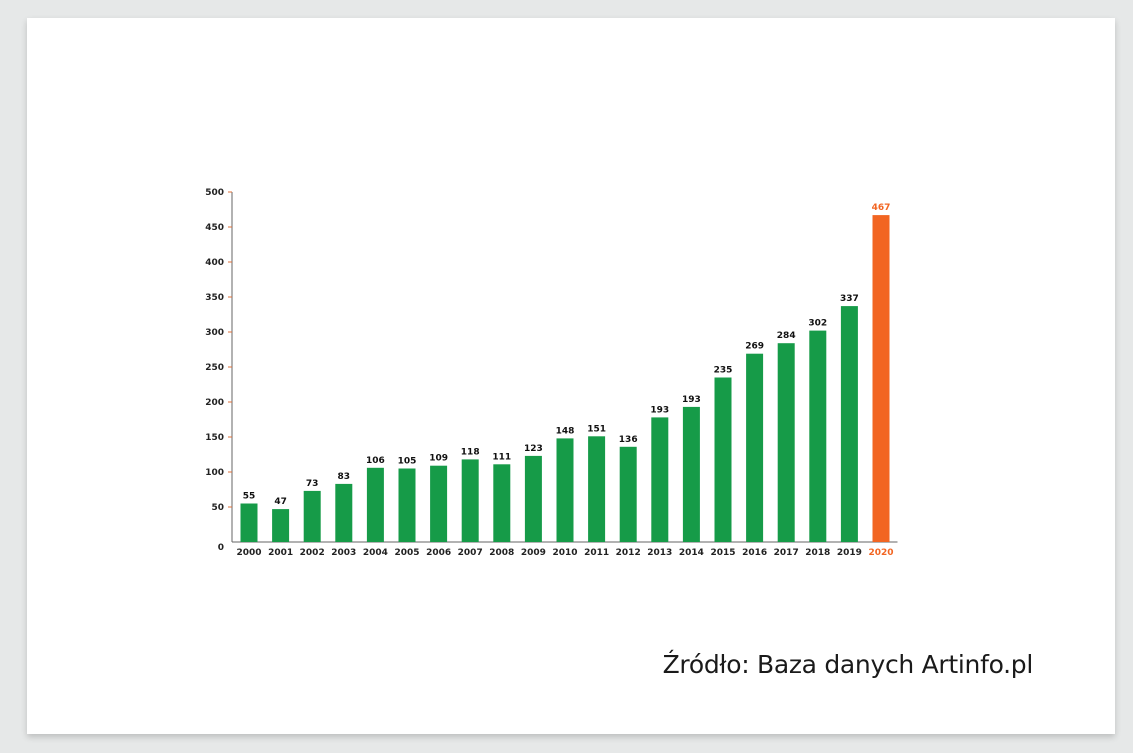 This screenshot has width=1133, height=753. I want to click on bar-2003, so click(344, 512).